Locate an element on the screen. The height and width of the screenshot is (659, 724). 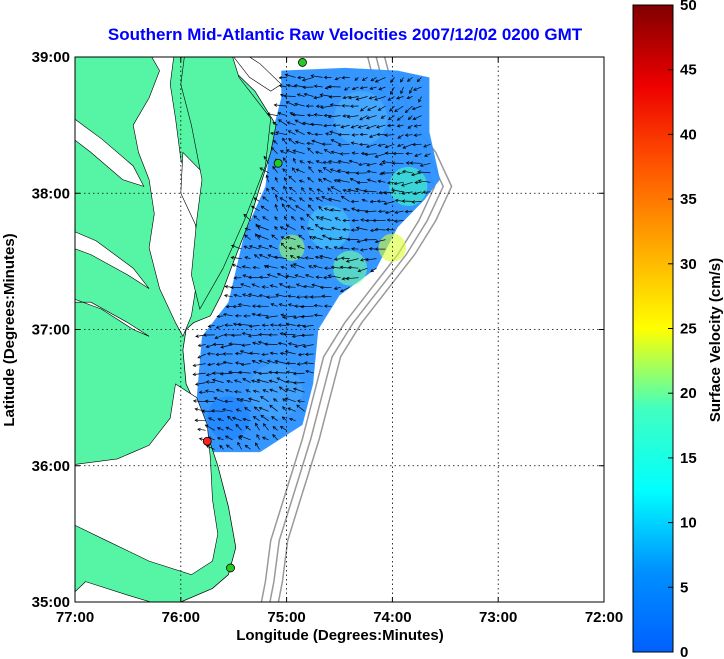
colorbar-tick-label: 0 is located at coordinates (684, 651).